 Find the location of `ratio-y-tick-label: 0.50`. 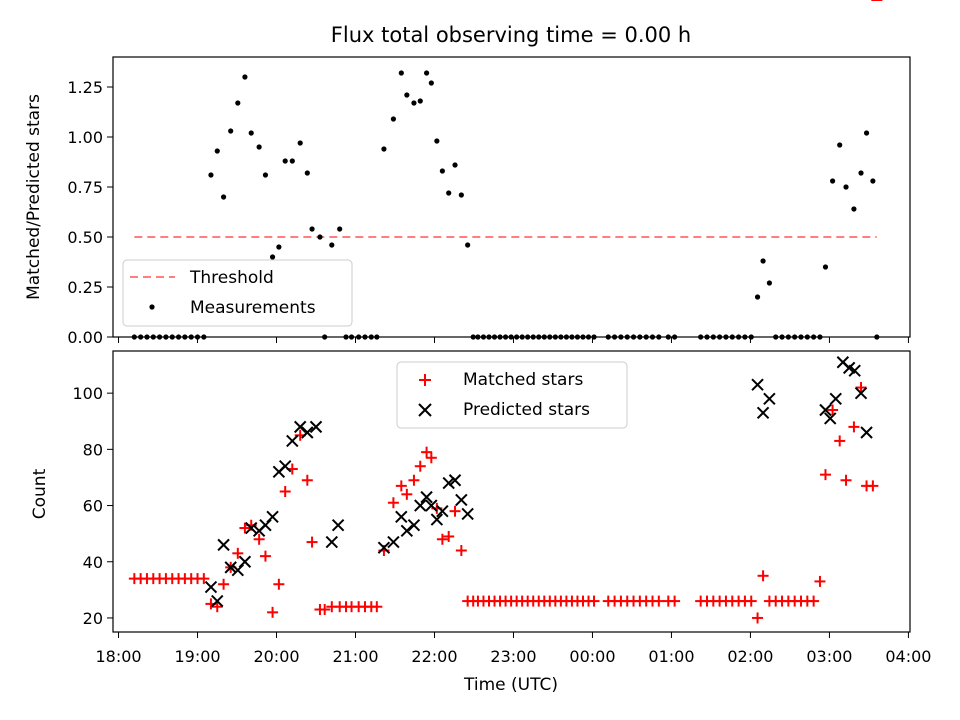

ratio-y-tick-label: 0.50 is located at coordinates (85, 237).